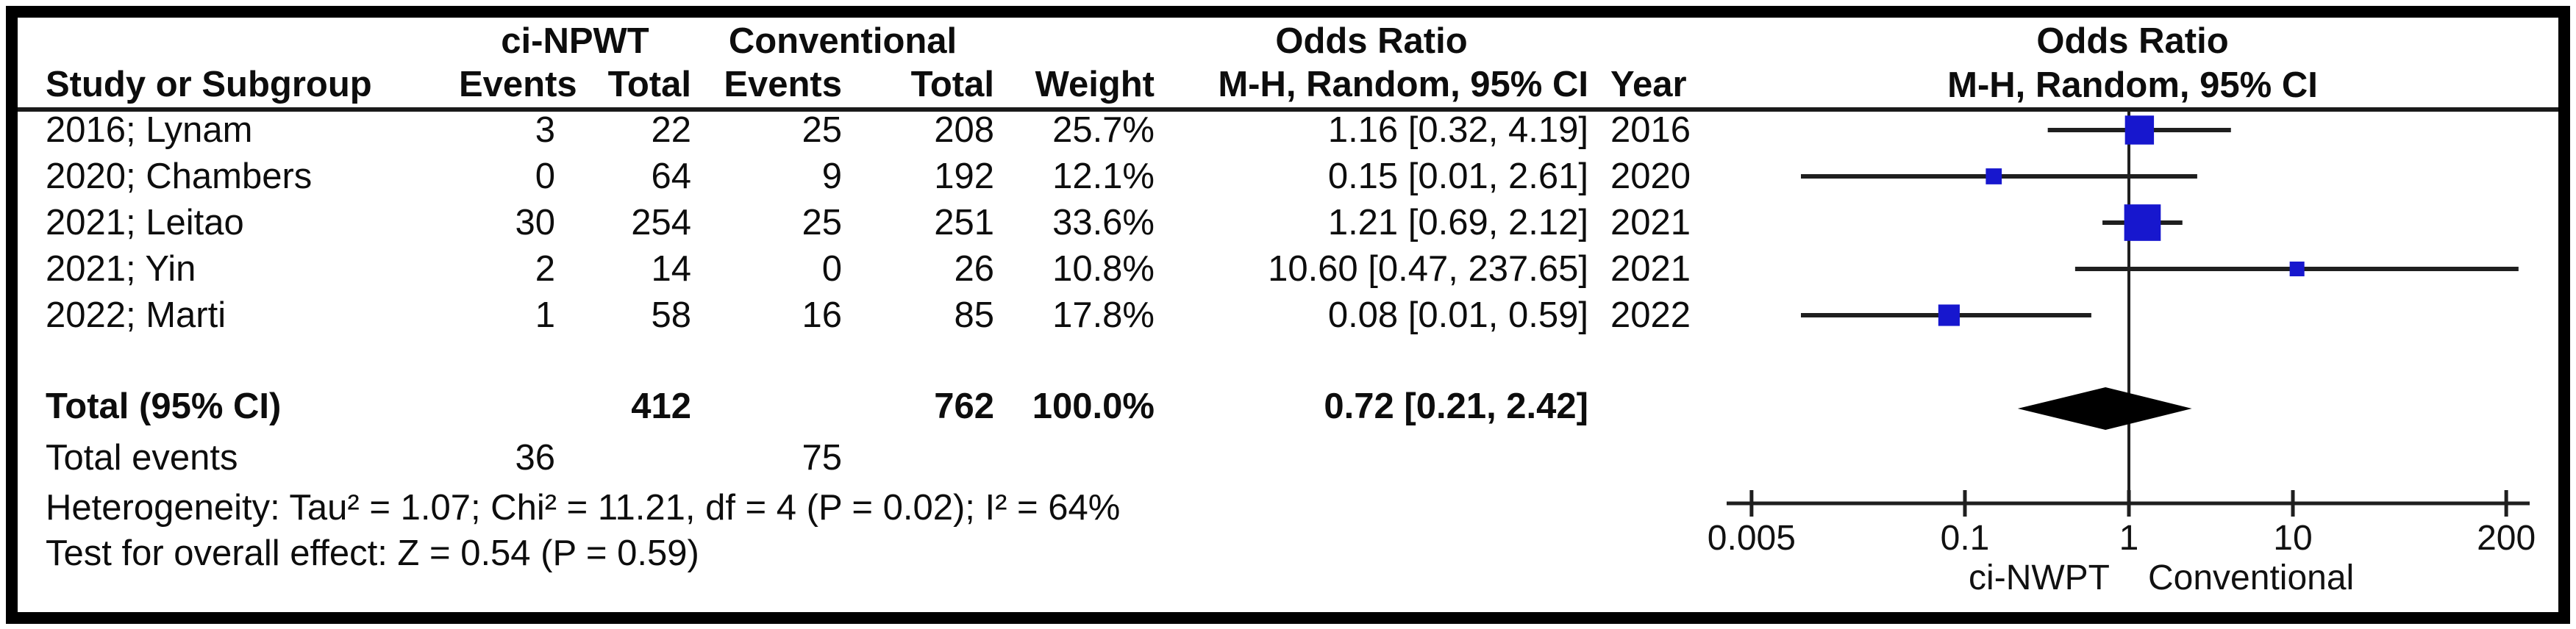 The width and height of the screenshot is (2576, 629). I want to click on total-conventional: 85, so click(974, 315).